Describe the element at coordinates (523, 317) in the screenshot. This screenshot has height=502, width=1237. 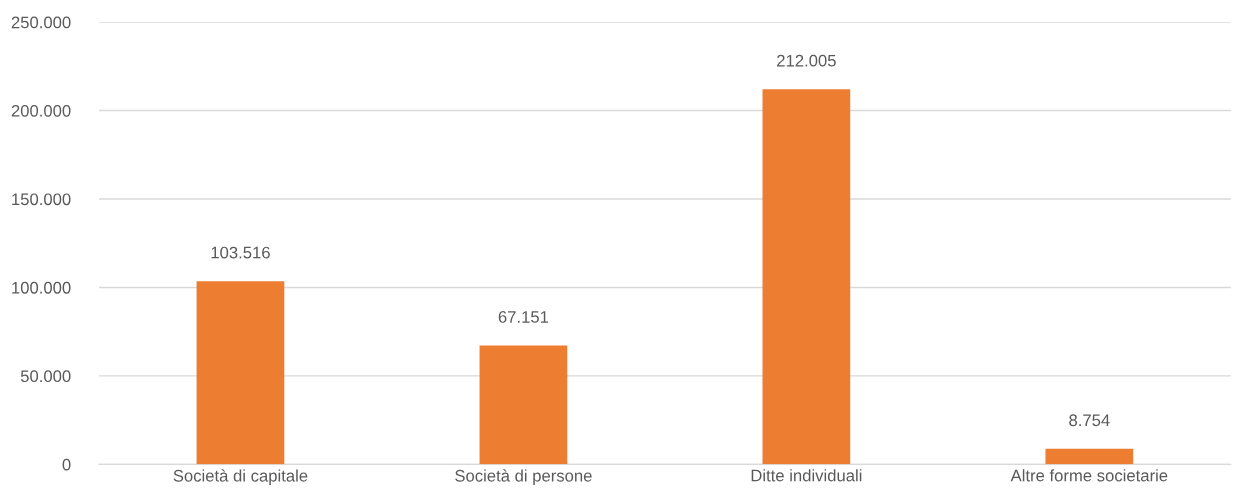
I see `data-label: 67.151` at that location.